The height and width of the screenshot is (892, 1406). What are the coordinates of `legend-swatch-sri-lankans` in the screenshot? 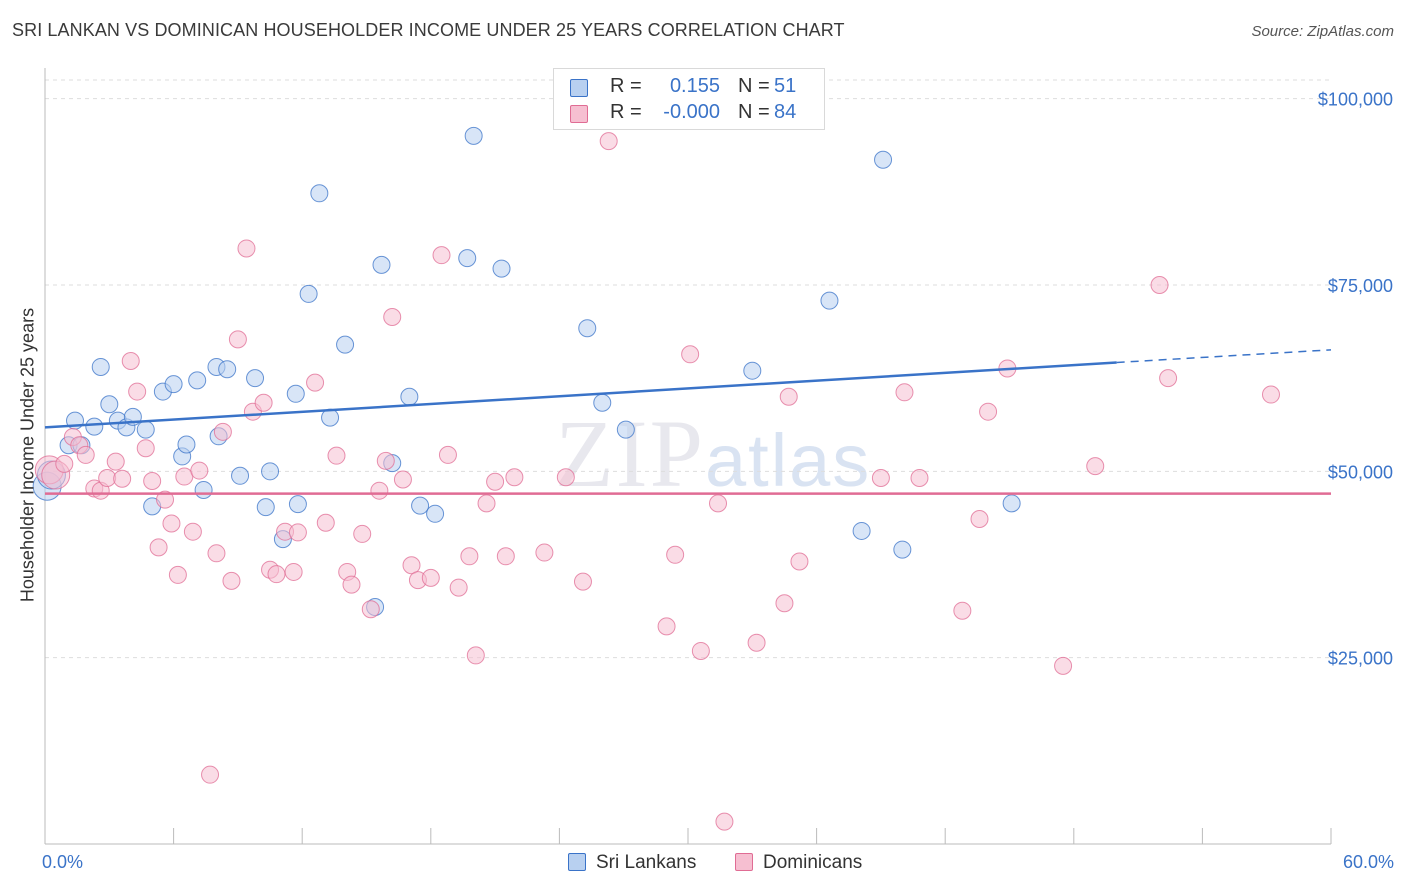 It's located at (579, 88).